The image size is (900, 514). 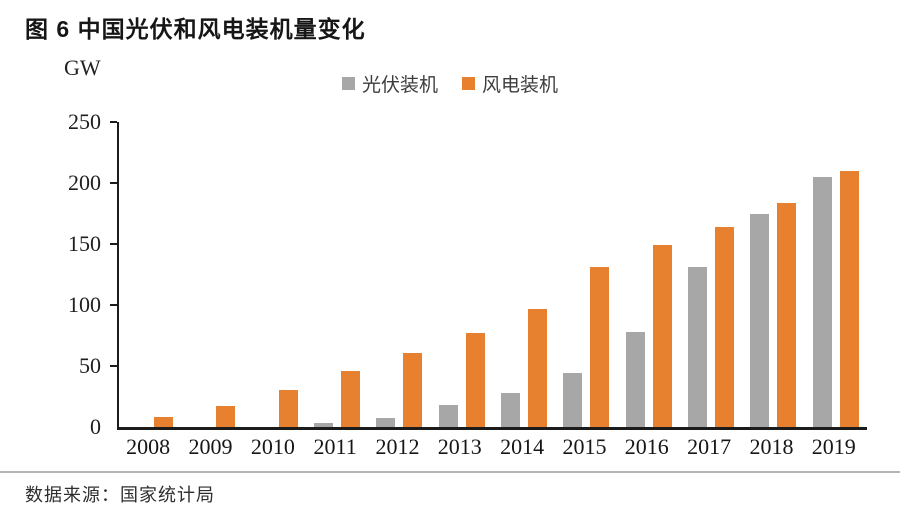 What do you see at coordinates (450, 472) in the screenshot?
I see `footer-divider-line` at bounding box center [450, 472].